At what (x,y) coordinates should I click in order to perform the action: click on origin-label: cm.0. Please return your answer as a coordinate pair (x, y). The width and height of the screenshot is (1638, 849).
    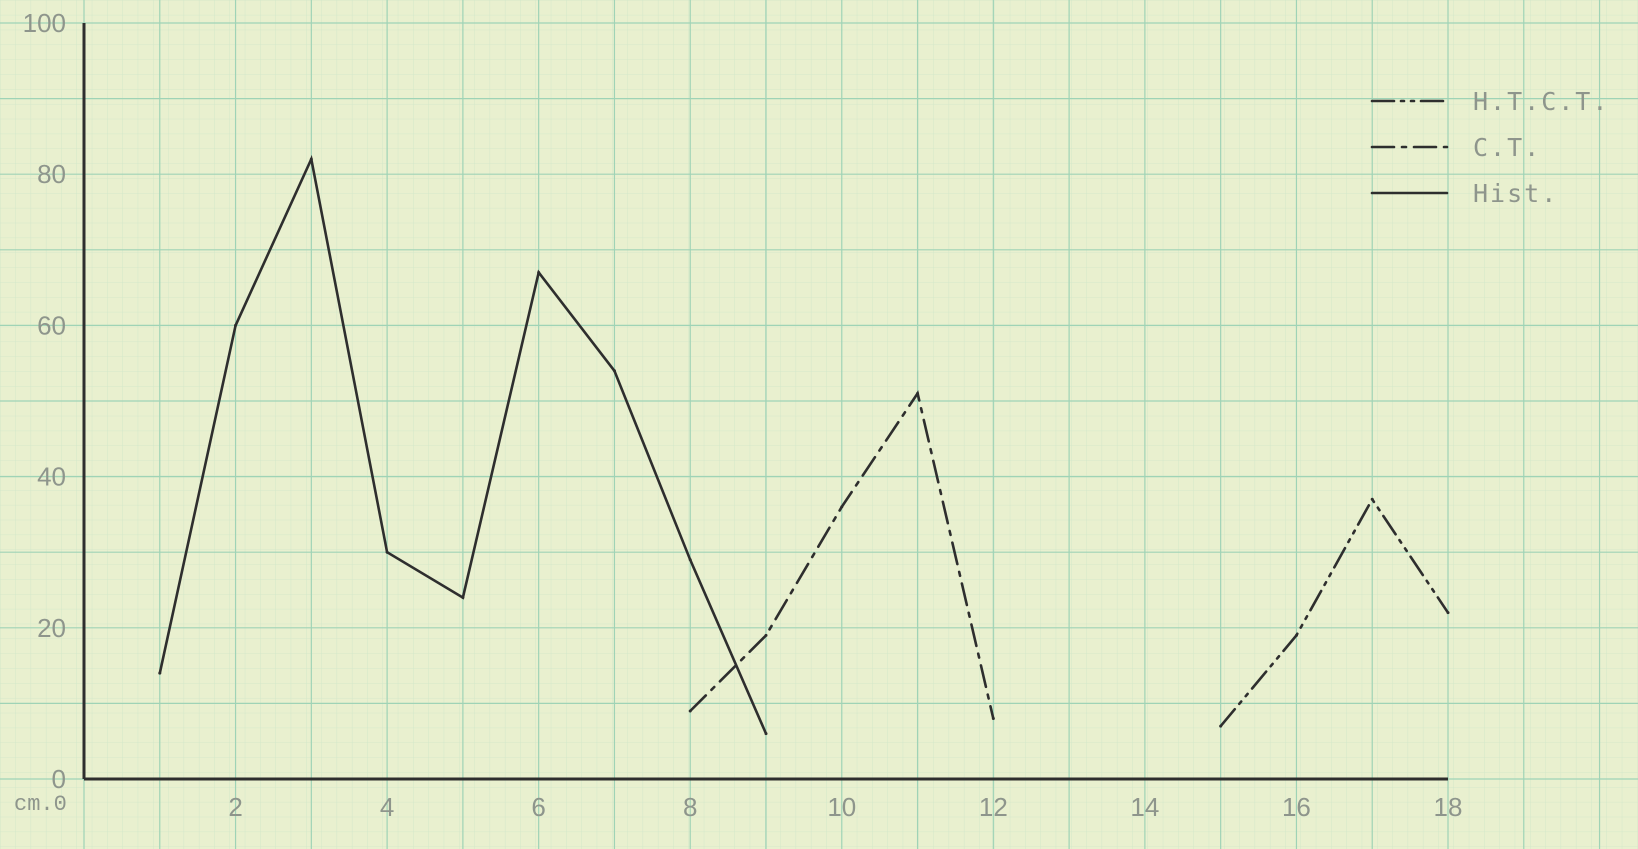
    Looking at the image, I should click on (40, 804).